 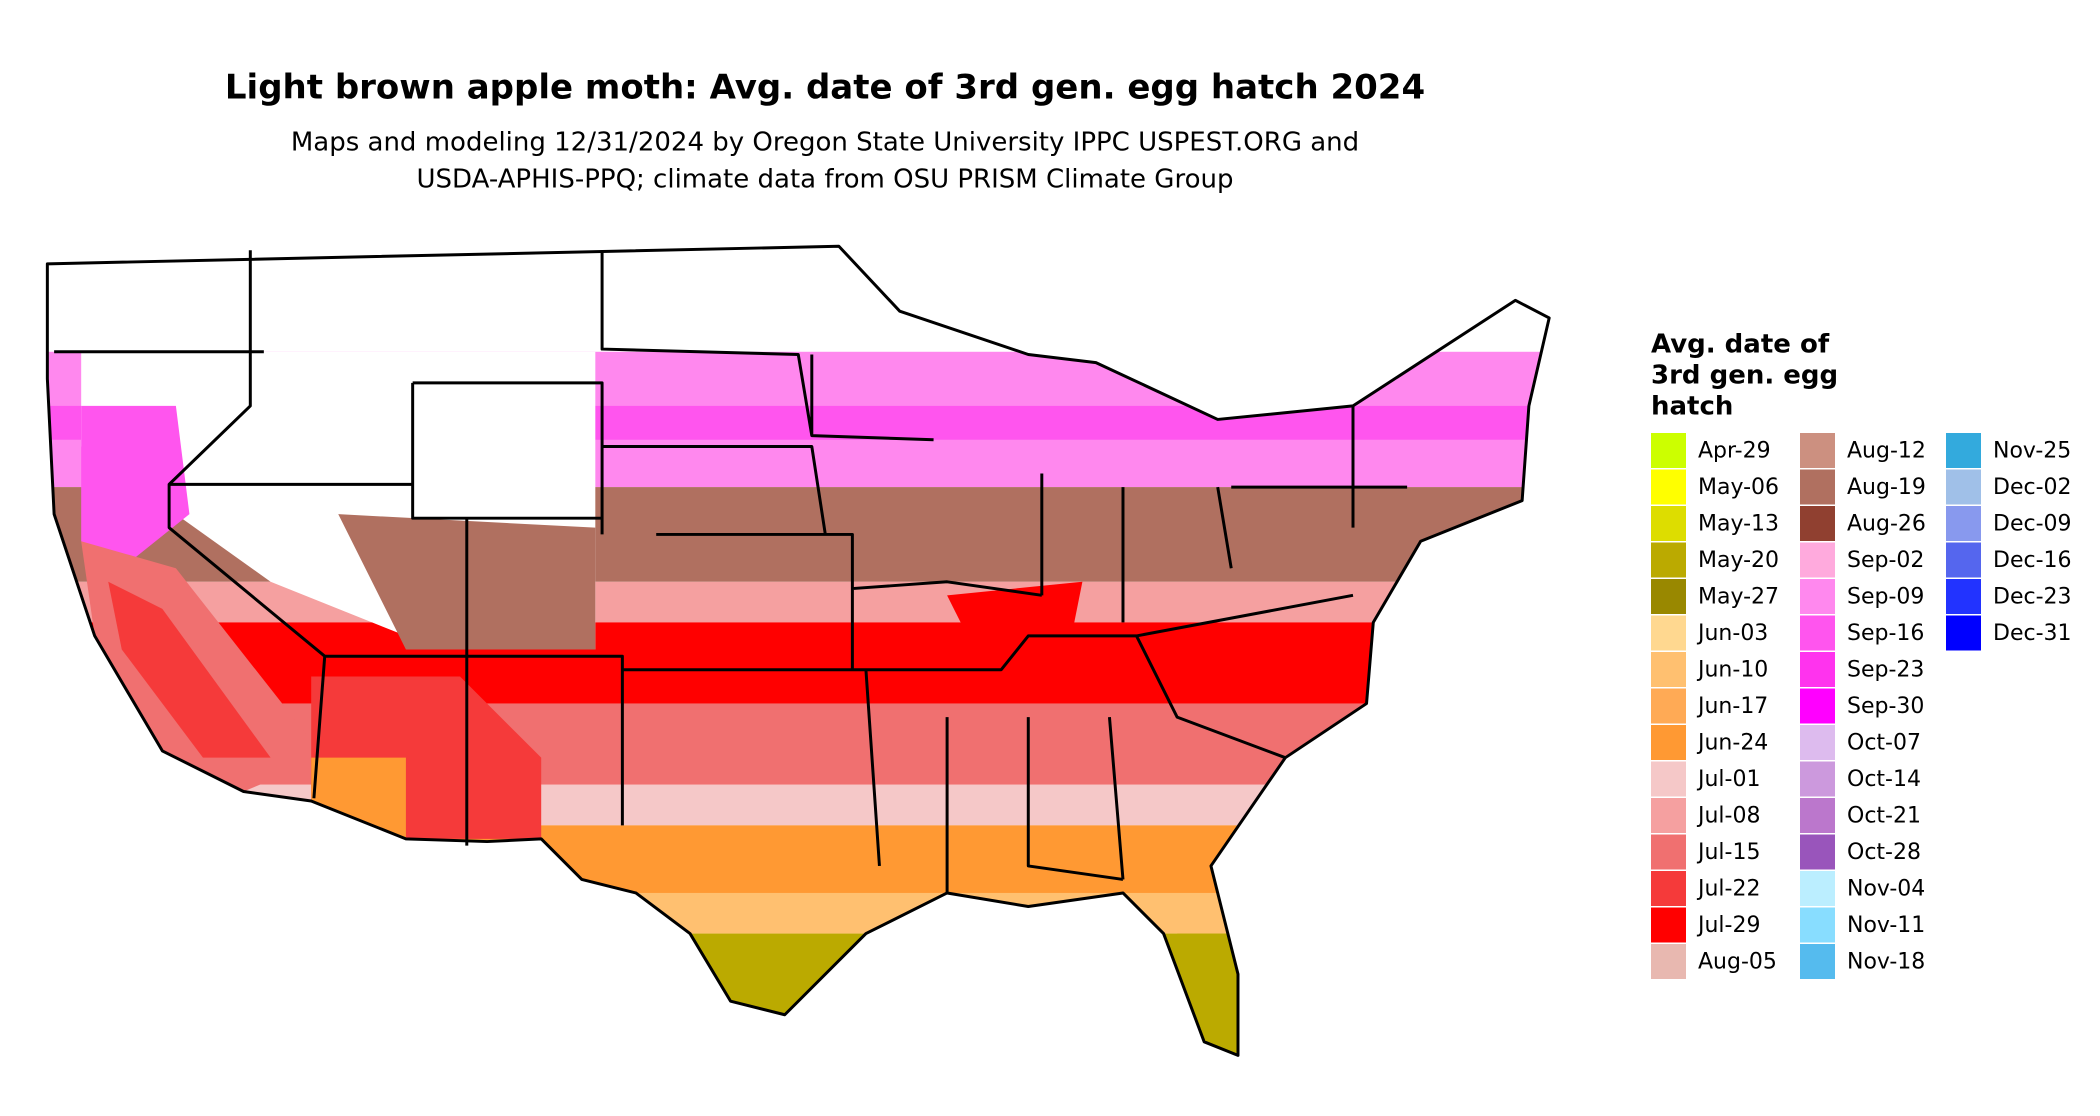 I want to click on legend-label: Jun-10, so click(x=1732, y=670).